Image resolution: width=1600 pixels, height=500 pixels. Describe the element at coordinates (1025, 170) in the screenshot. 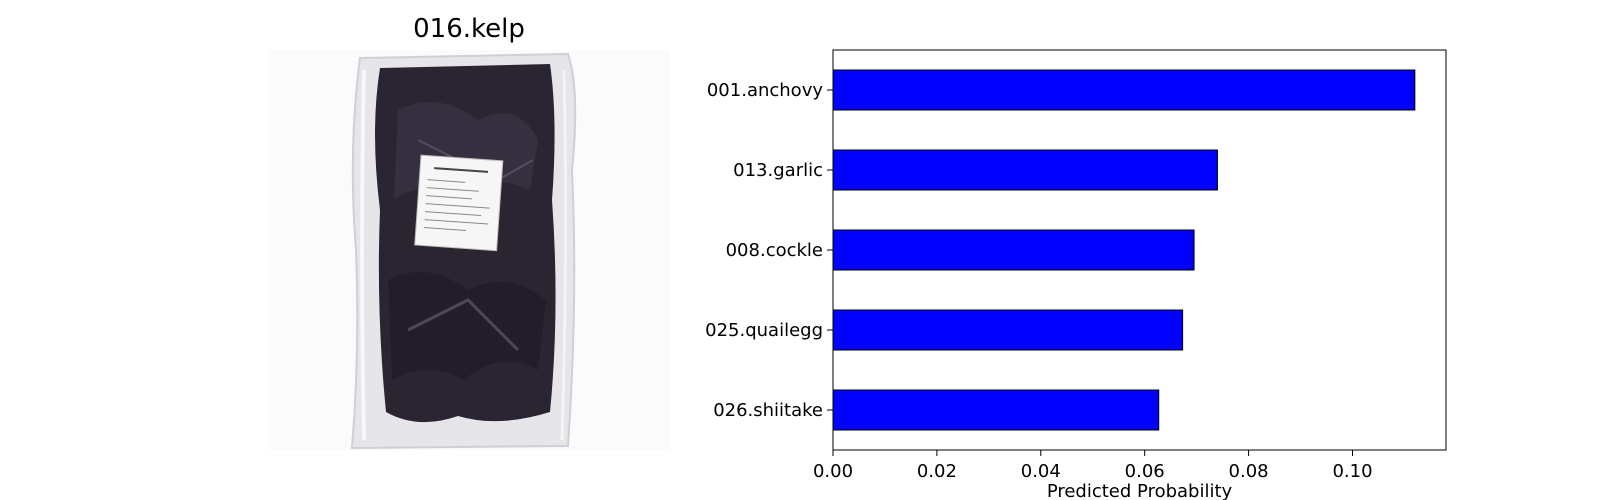

I see `bar-garlic` at that location.